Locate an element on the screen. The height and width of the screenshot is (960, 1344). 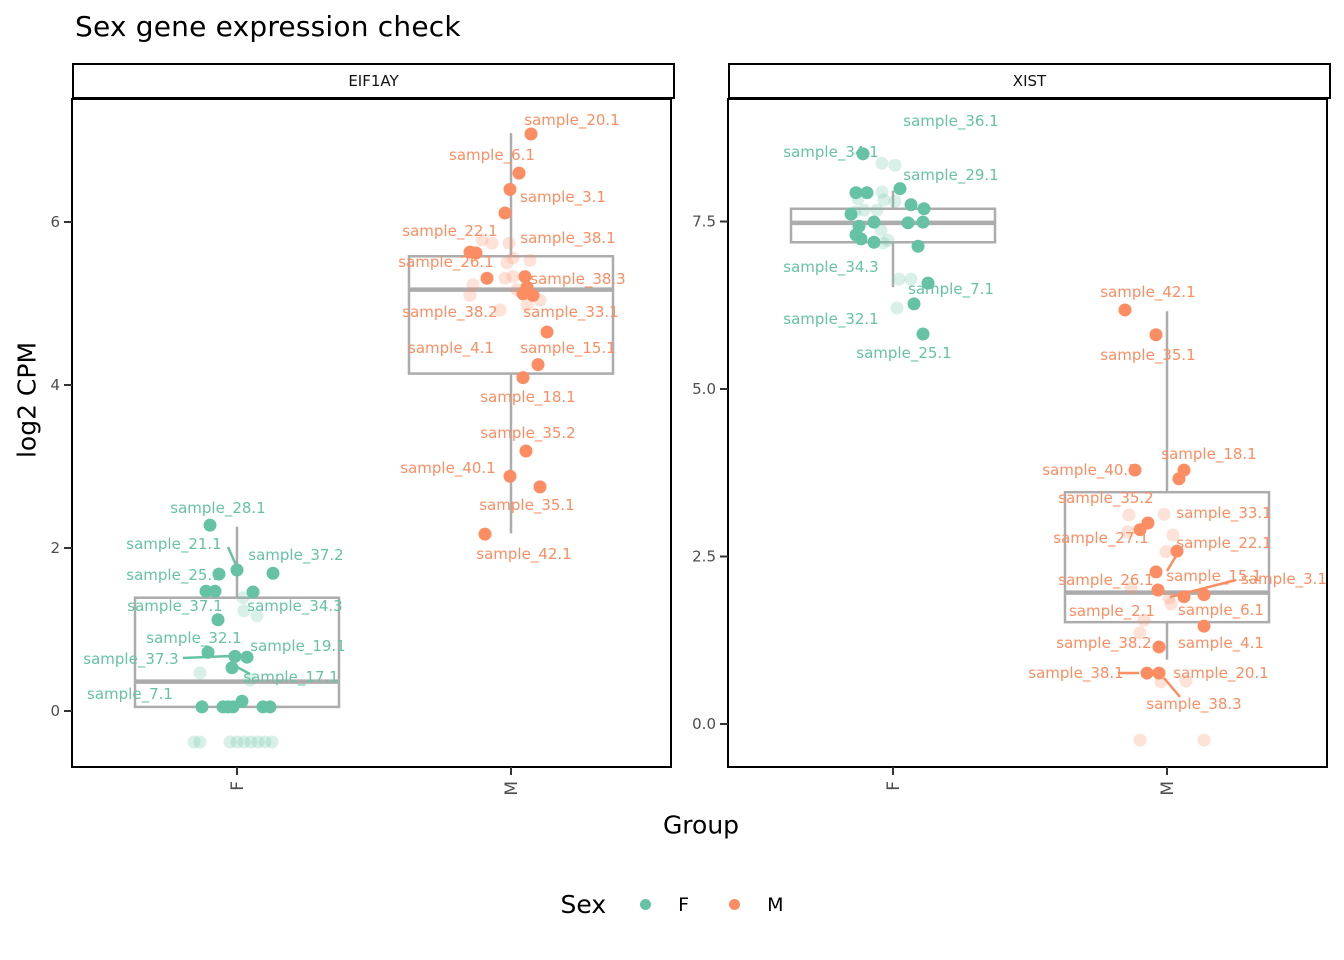
point-label: sample_37.1 is located at coordinates (174, 606).